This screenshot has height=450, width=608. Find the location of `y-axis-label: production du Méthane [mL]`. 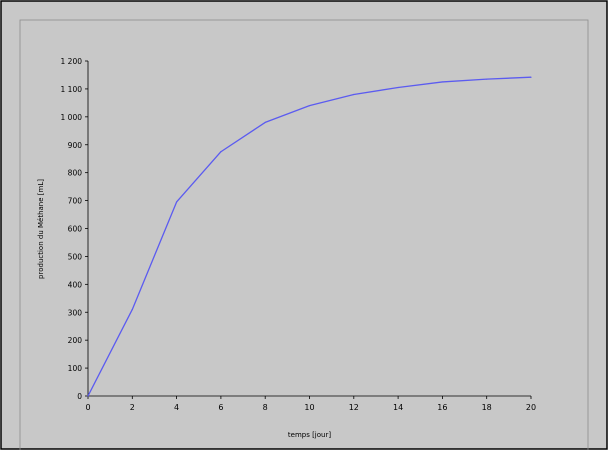

y-axis-label: production du Méthane [mL] is located at coordinates (41, 229).